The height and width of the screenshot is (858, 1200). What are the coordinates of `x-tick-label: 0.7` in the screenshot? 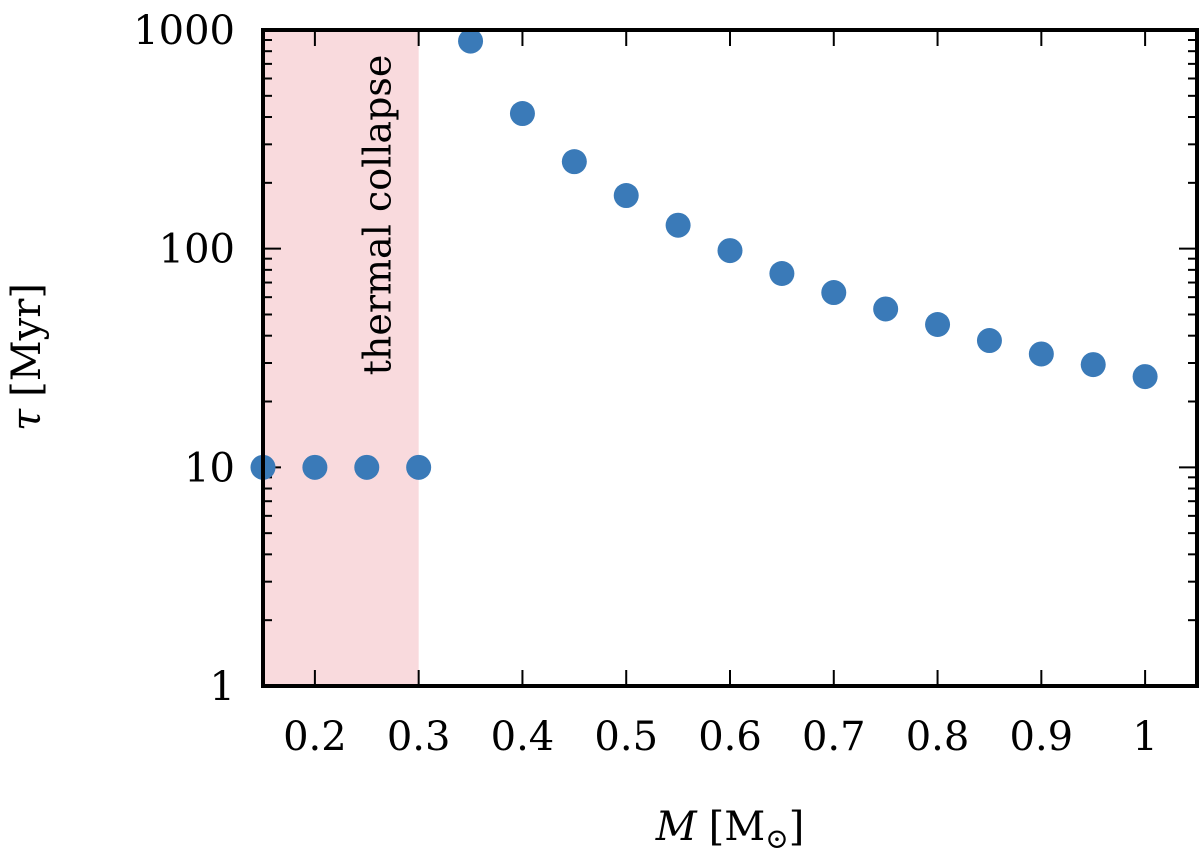 It's located at (834, 737).